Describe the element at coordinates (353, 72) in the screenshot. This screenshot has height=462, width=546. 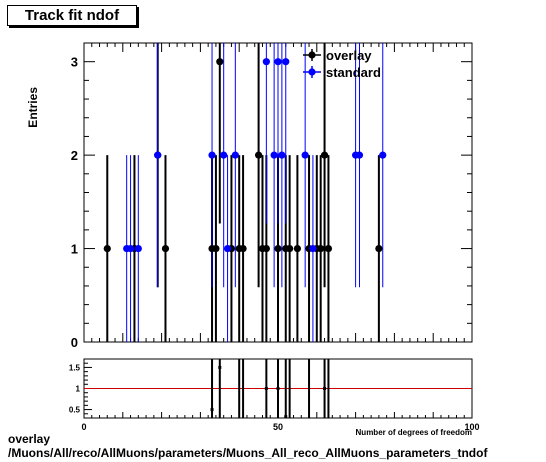
I see `legend-label: standard` at that location.